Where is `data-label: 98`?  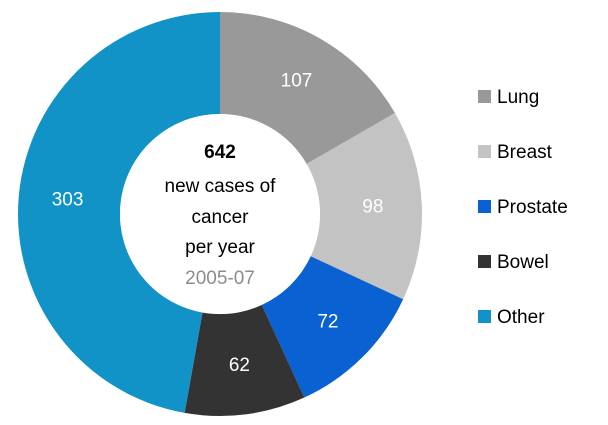 data-label: 98 is located at coordinates (372, 206).